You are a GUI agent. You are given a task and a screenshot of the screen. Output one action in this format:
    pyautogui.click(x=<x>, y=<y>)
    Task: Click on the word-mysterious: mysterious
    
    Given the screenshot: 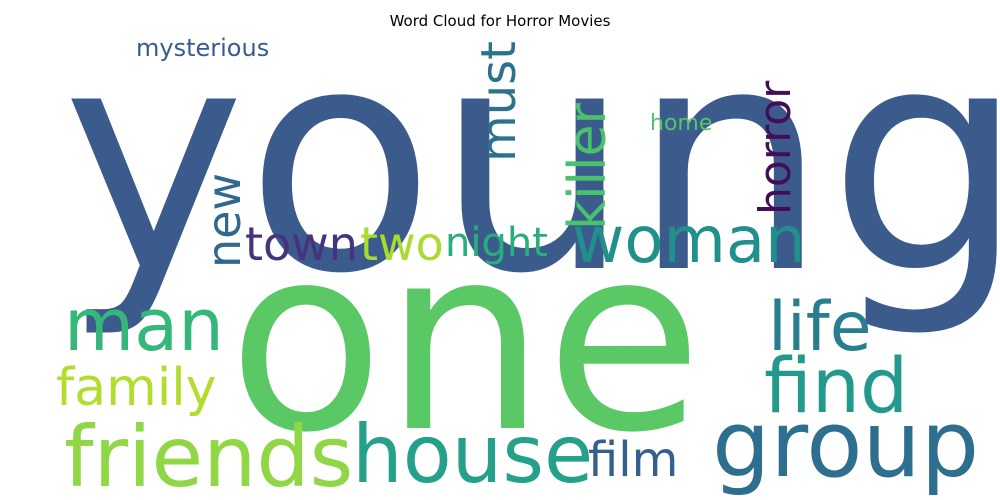 What is the action you would take?
    pyautogui.click(x=202, y=48)
    